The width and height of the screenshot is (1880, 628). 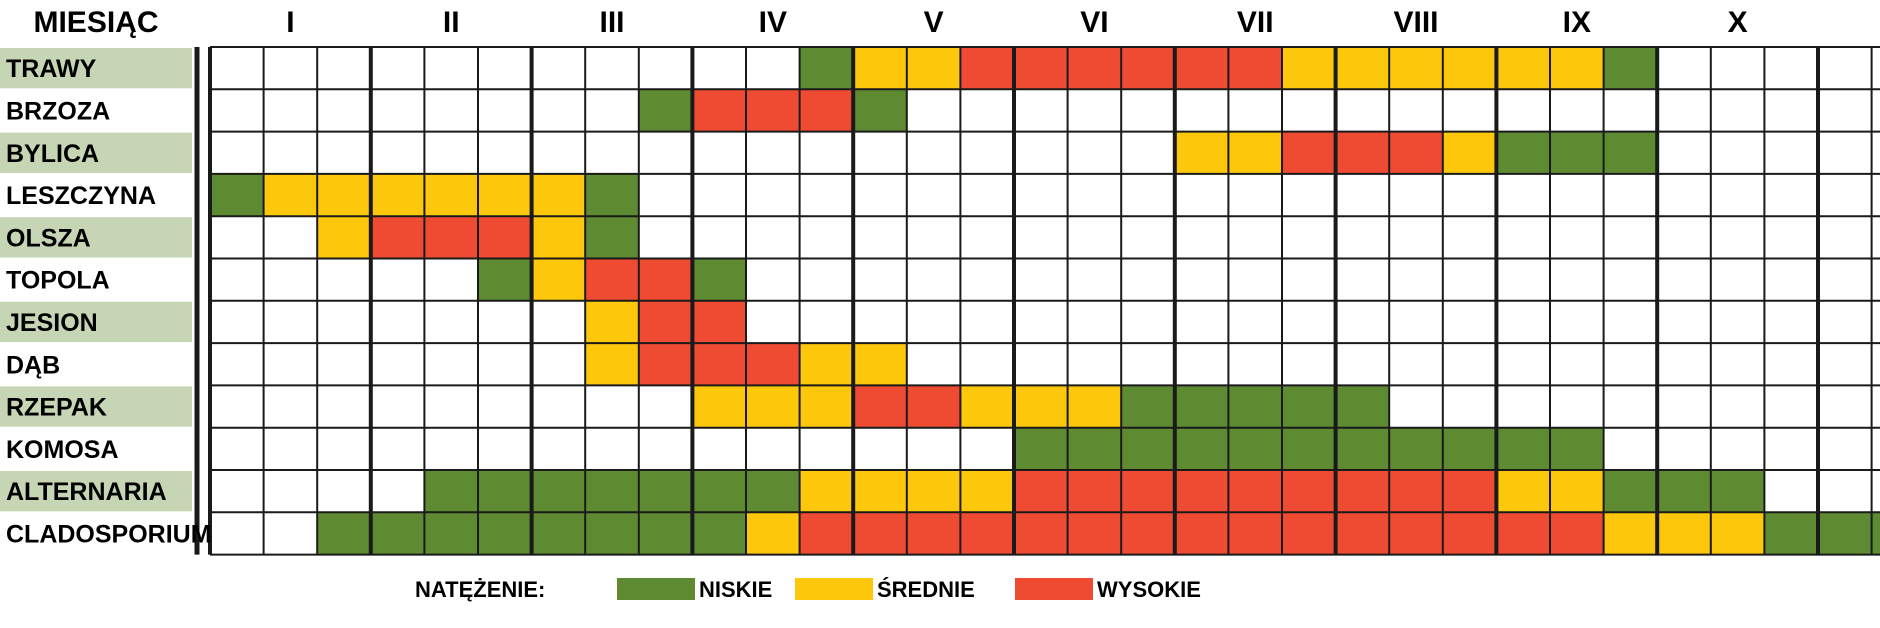 I want to click on month-label: I, so click(x=290, y=22).